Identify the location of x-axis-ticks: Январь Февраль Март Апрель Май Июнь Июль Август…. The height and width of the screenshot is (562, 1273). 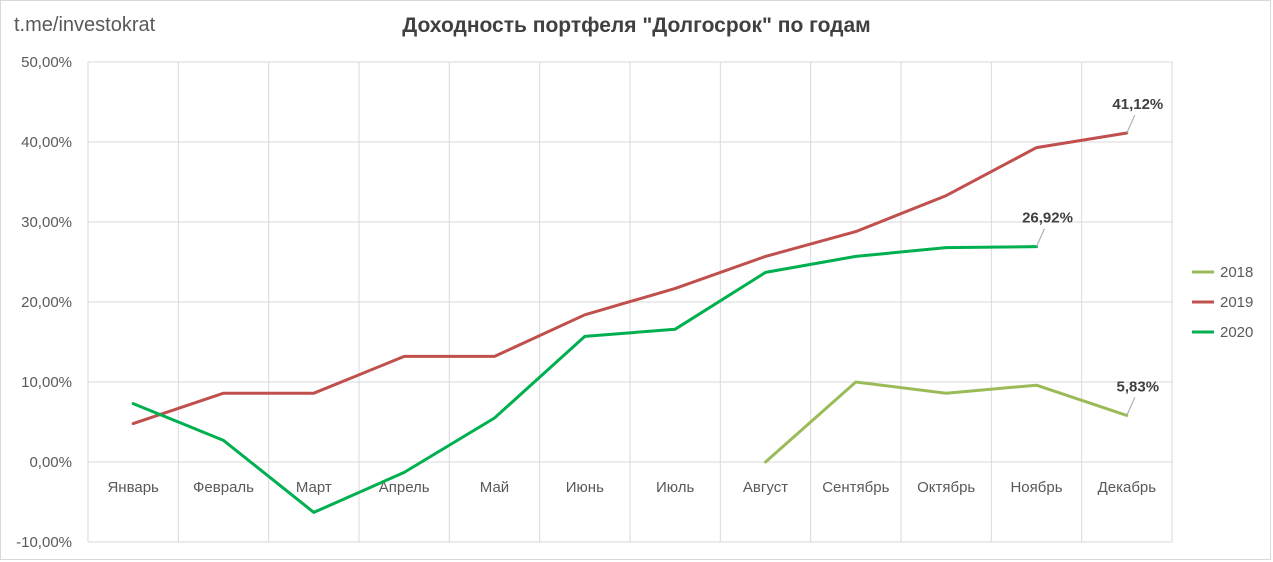
(631, 487).